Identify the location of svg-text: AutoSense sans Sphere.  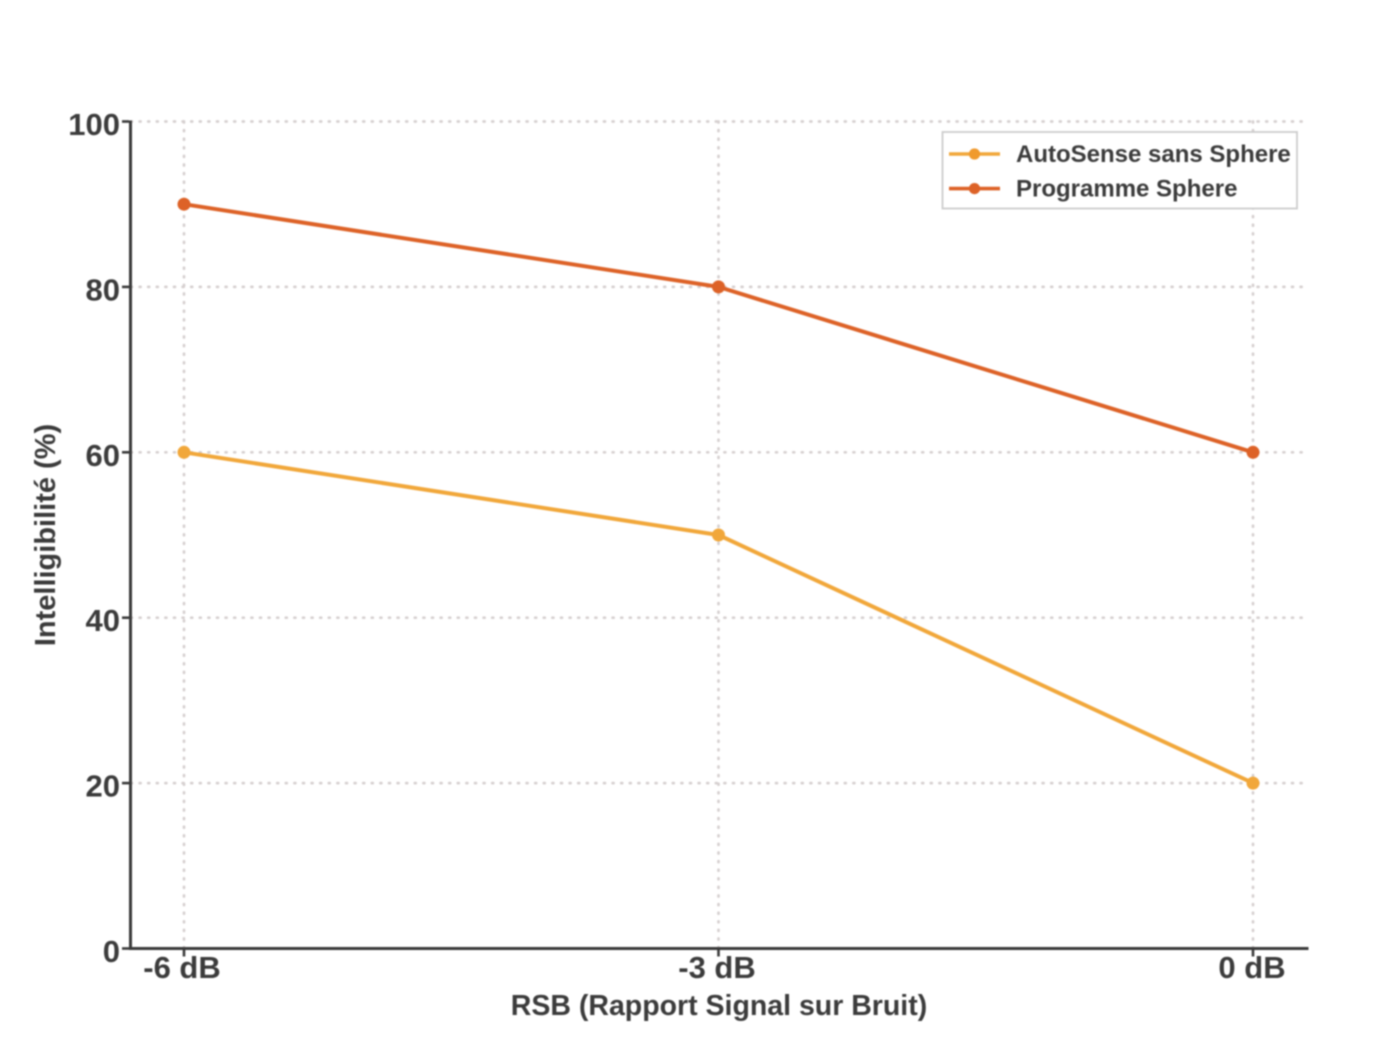
(1153, 154).